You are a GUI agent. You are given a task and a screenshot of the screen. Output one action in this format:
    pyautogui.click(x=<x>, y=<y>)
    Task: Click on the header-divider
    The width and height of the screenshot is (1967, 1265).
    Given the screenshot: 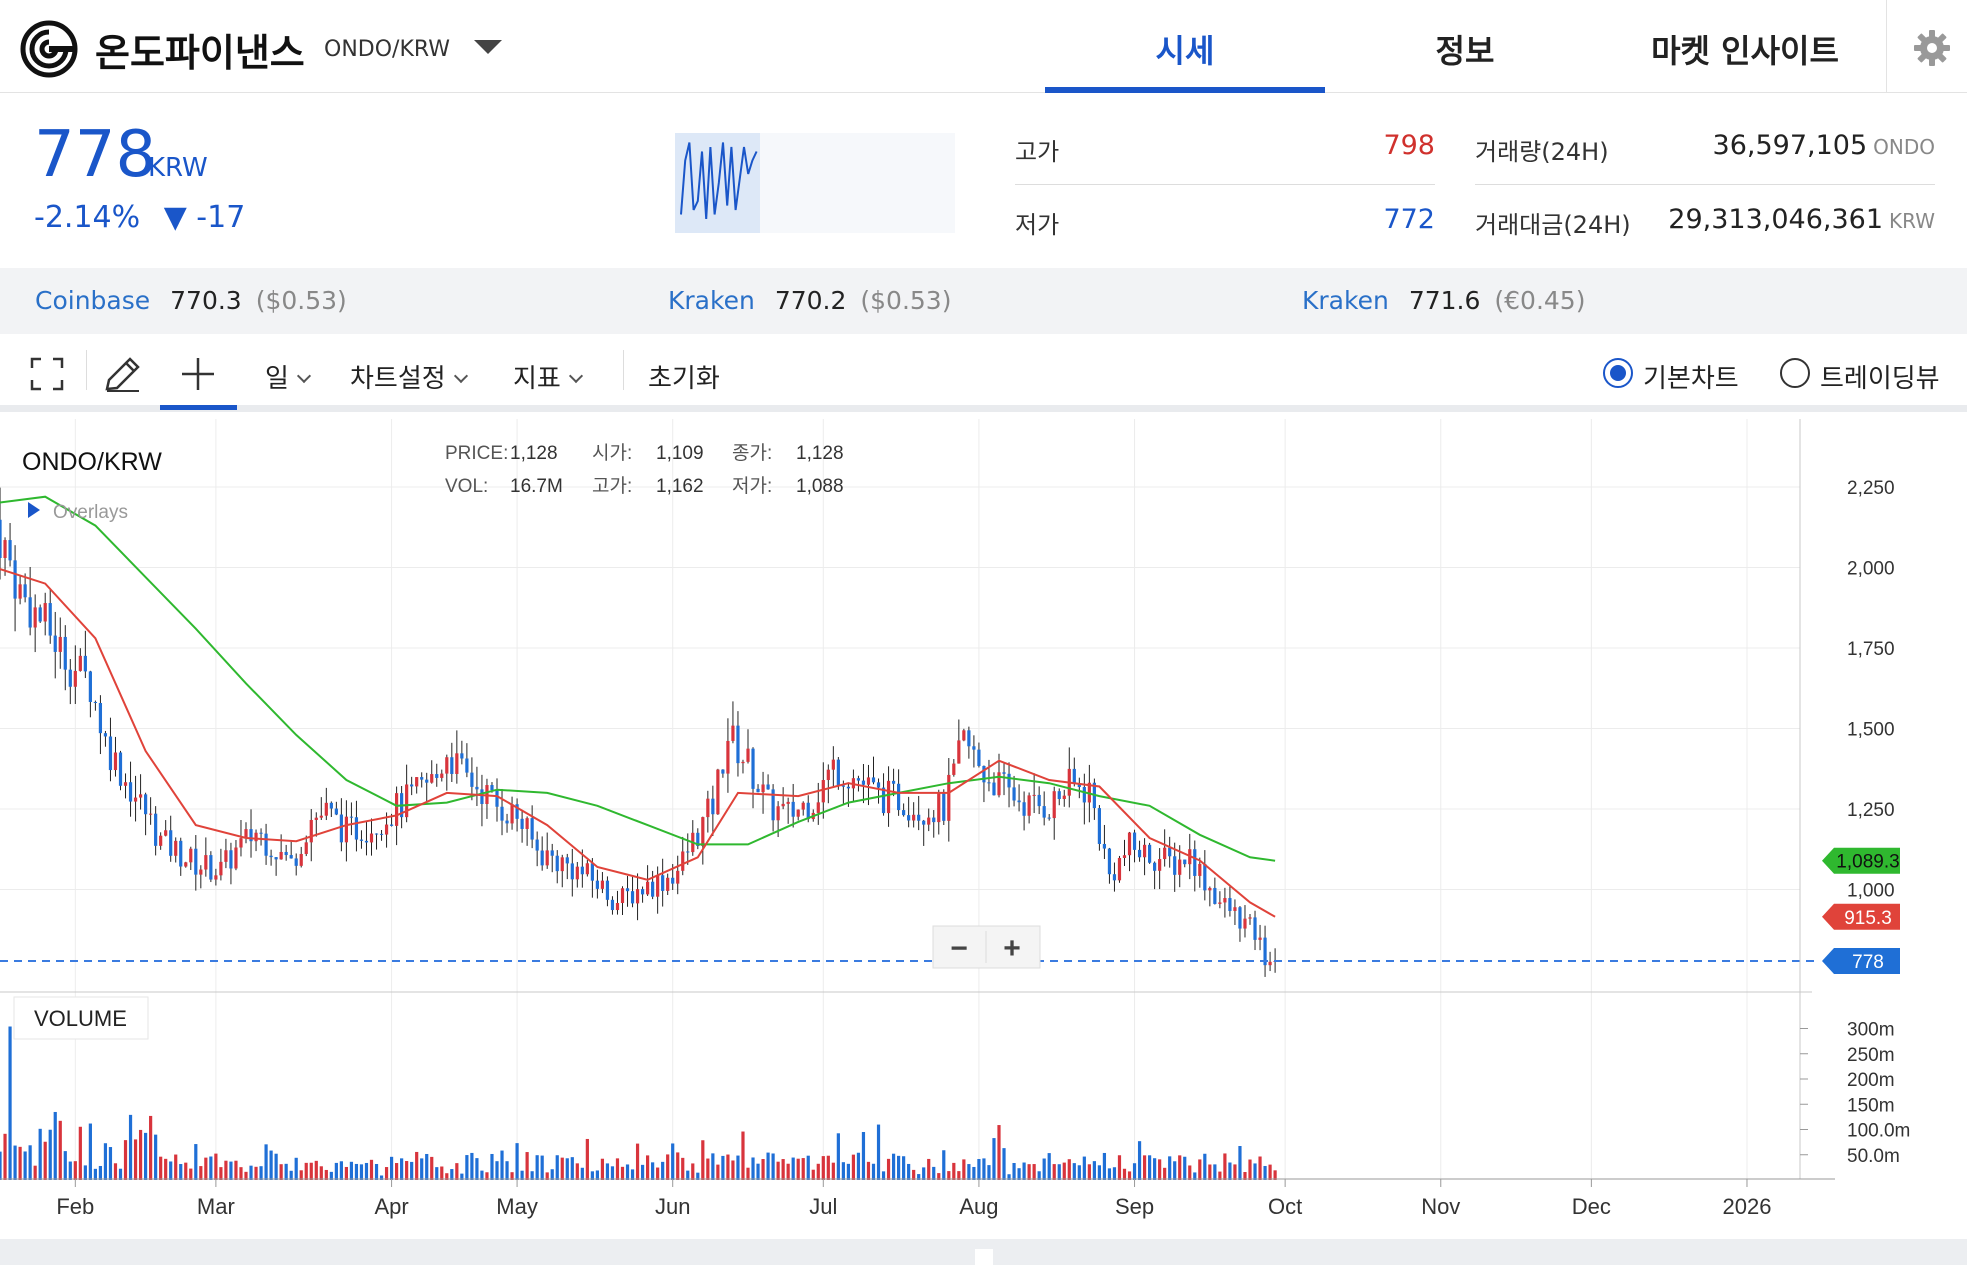 What is the action you would take?
    pyautogui.click(x=1886, y=46)
    